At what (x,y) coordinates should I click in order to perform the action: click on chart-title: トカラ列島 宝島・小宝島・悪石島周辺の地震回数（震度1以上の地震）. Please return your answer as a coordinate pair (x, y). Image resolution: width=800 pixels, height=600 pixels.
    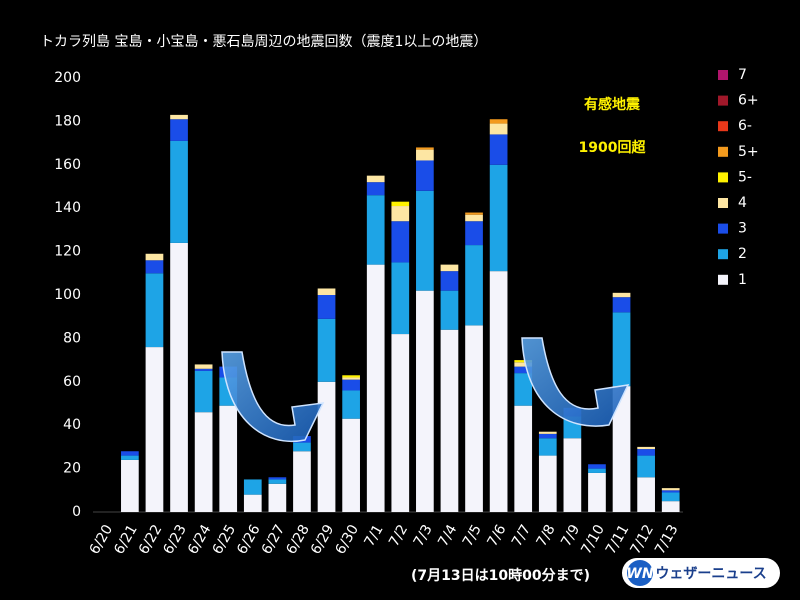
    Looking at the image, I should click on (263, 42).